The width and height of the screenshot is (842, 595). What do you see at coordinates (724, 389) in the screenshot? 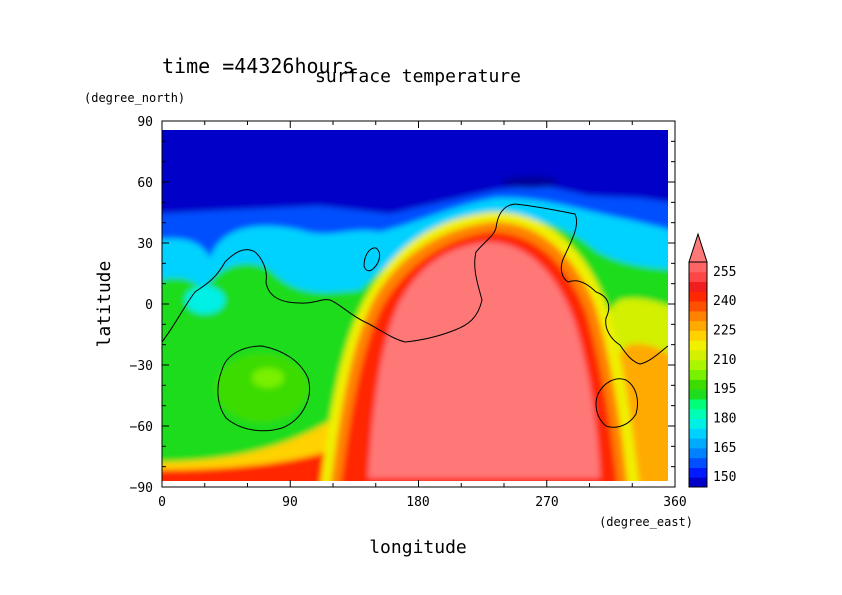
I see `colorbar-label: 195` at bounding box center [724, 389].